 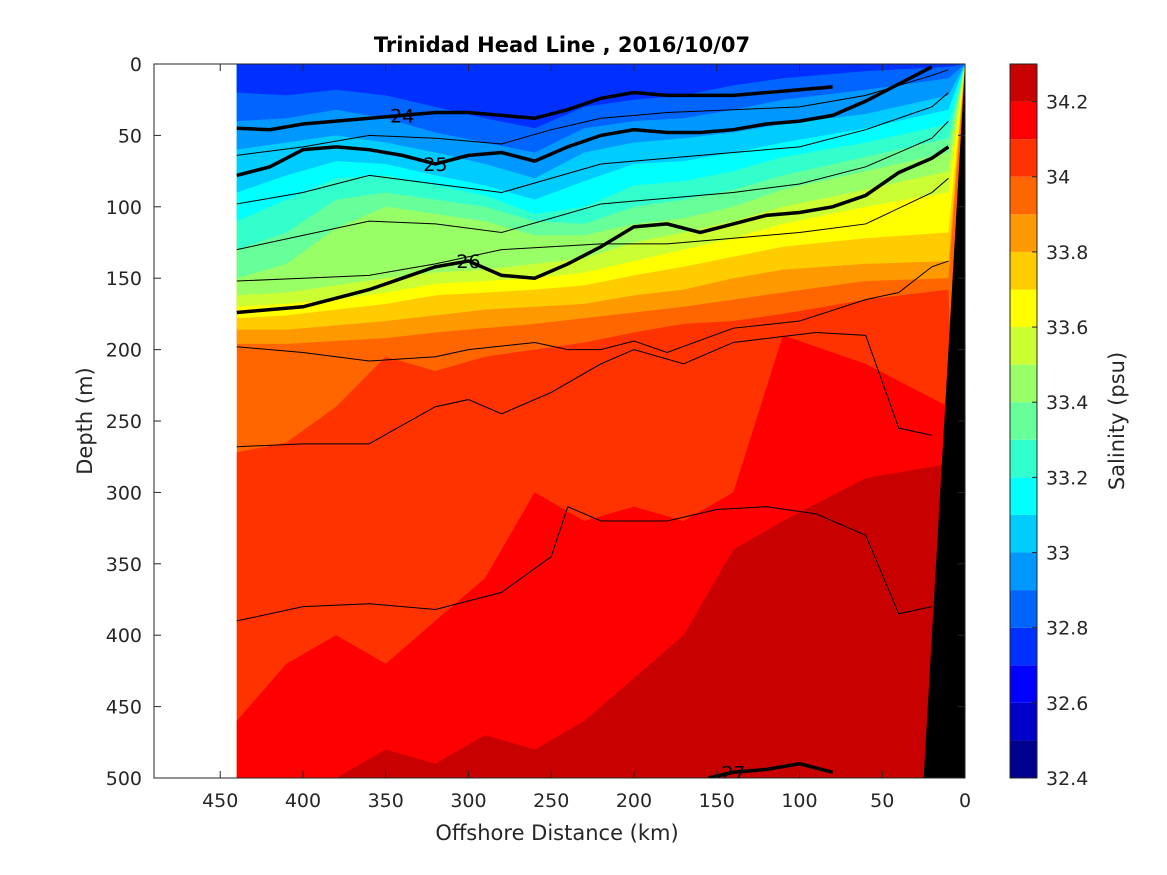 I want to click on density-label-27: 27, so click(x=733, y=773).